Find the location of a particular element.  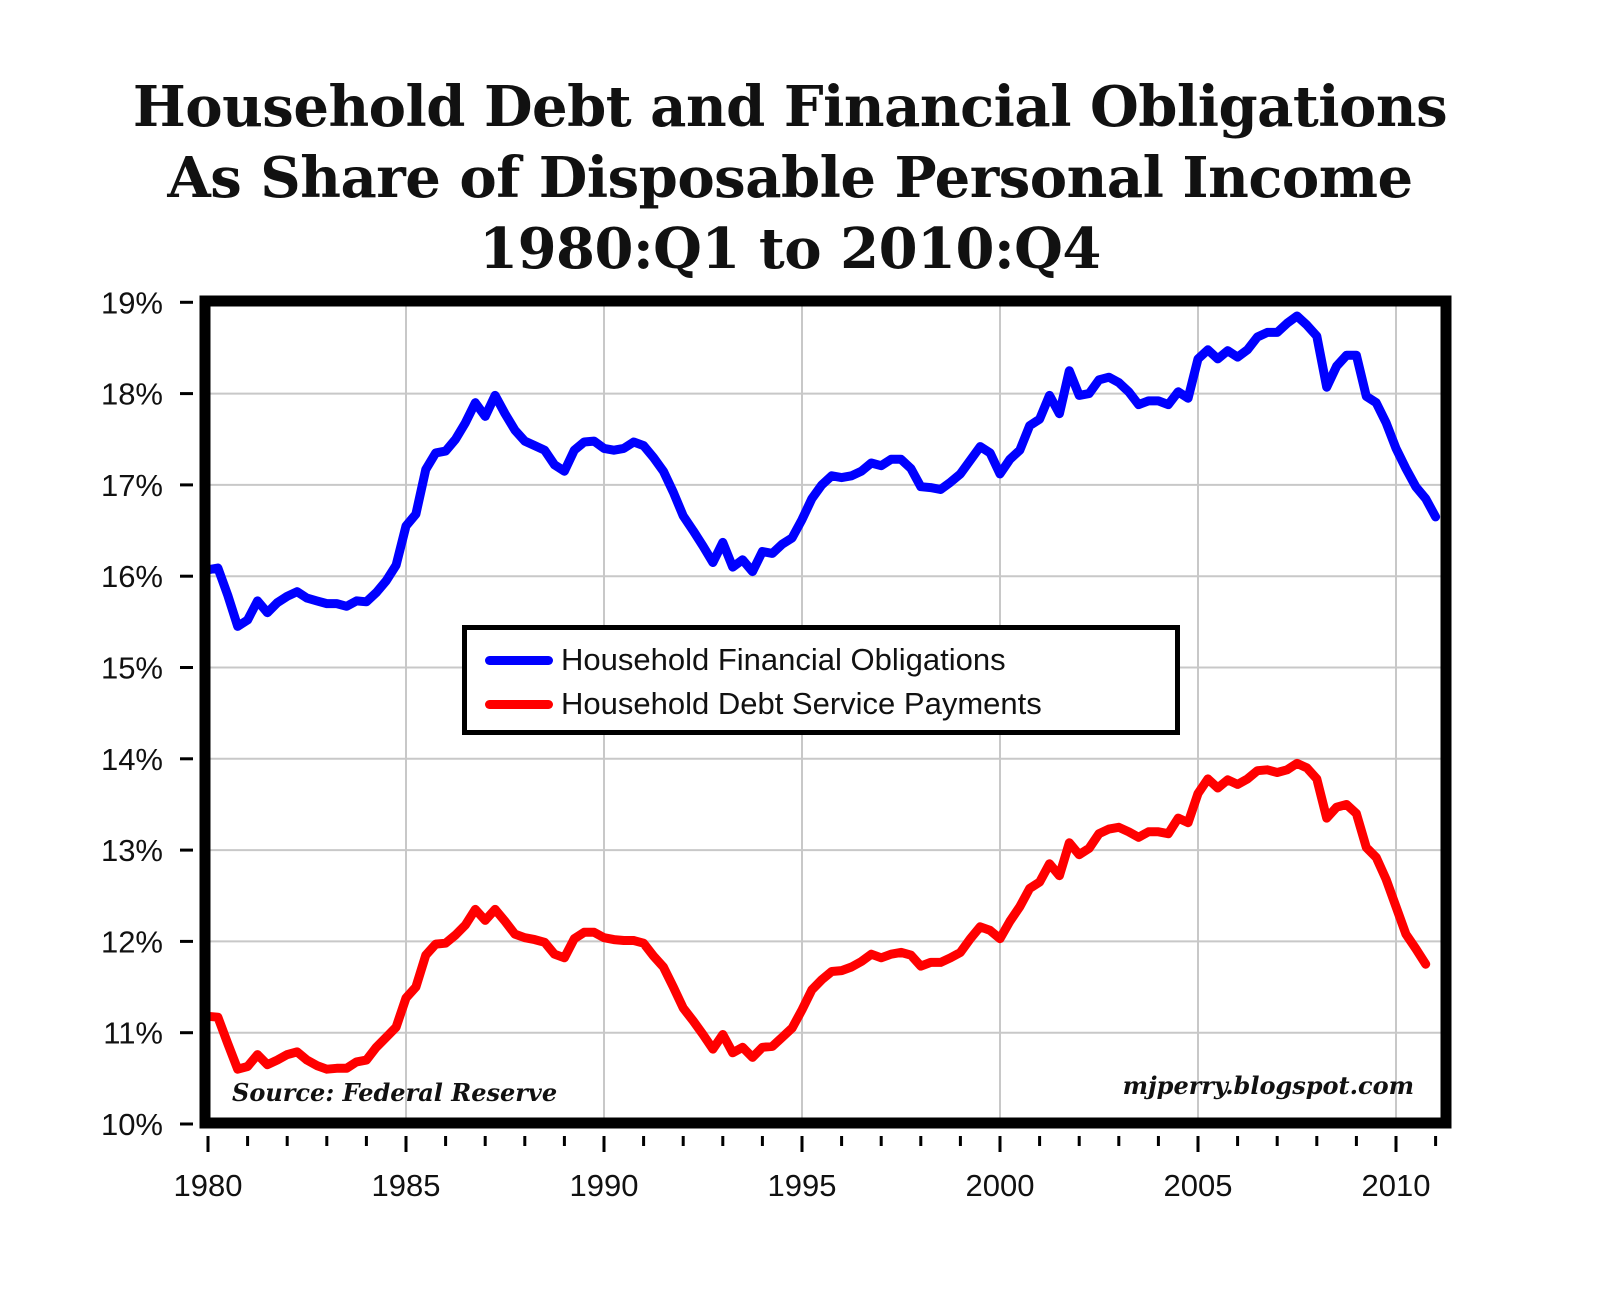

legend-label: Household Debt Service Payments is located at coordinates (801, 703).